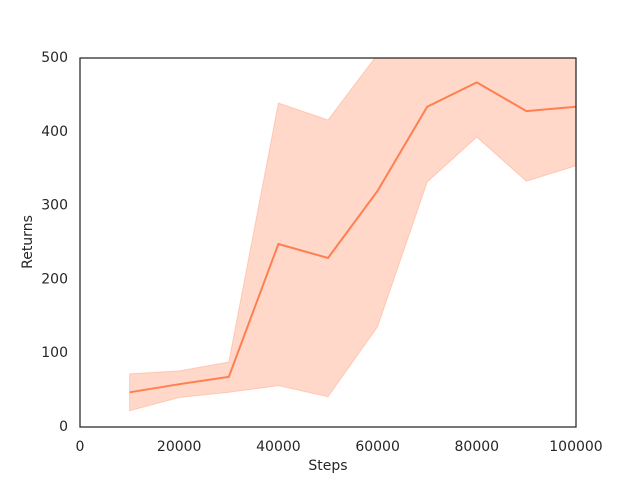 The width and height of the screenshot is (640, 480). I want to click on x-tick-label: 100000, so click(575, 447).